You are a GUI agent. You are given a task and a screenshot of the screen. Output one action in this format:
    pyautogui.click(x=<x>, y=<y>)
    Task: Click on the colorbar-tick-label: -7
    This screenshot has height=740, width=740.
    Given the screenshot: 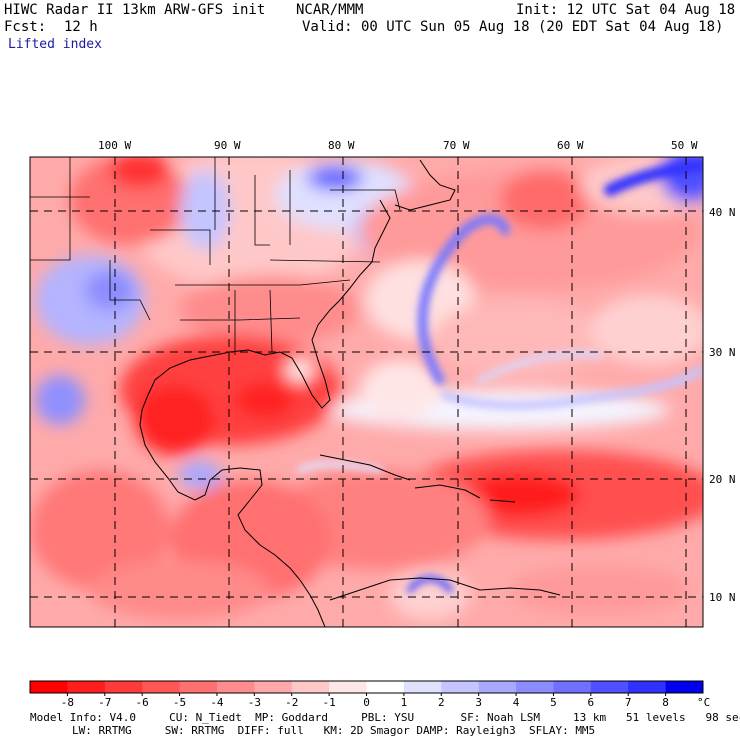 What is the action you would take?
    pyautogui.click(x=104, y=702)
    